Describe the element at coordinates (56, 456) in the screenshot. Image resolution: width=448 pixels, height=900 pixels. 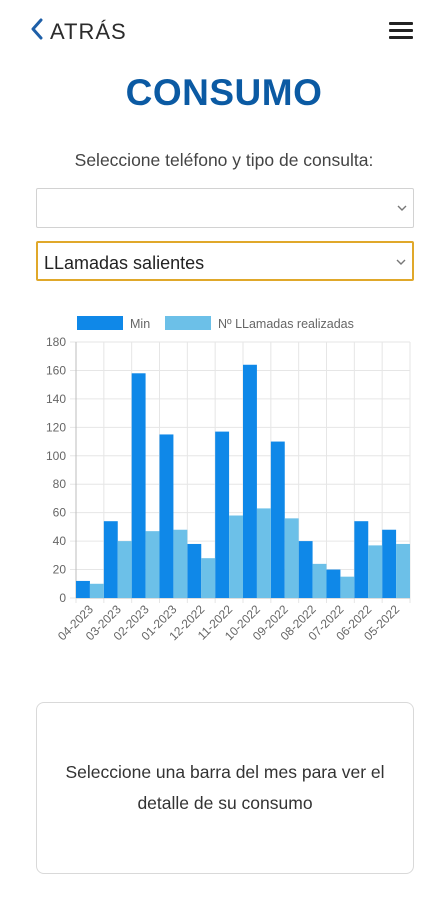
I see `y-tick-label: 100` at that location.